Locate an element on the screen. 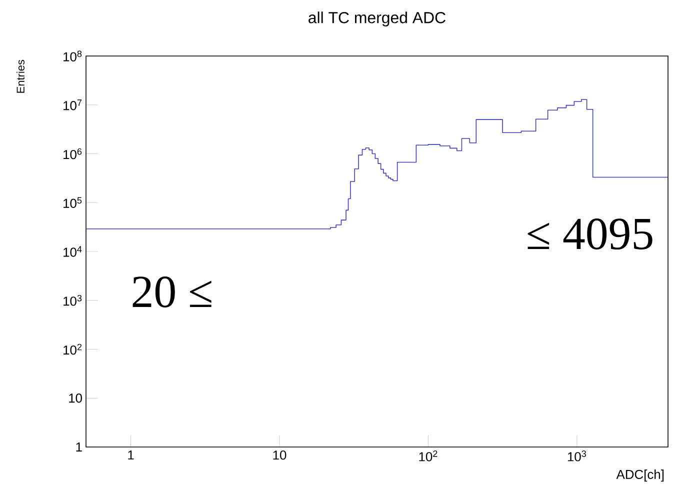 Image resolution: width=692 pixels, height=488 pixels. y-tick-label: 10 is located at coordinates (75, 398).